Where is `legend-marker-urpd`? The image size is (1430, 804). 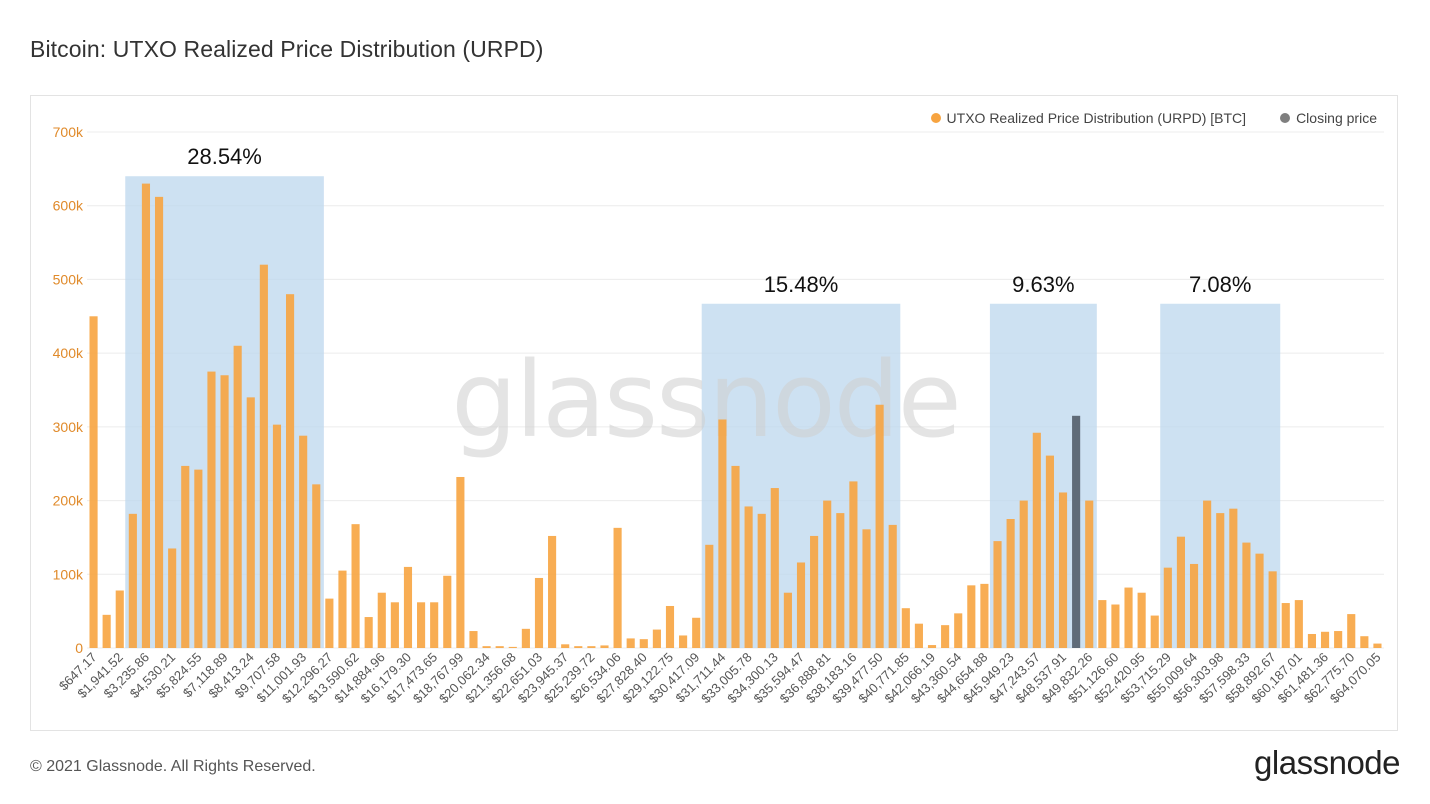 legend-marker-urpd is located at coordinates (935, 118).